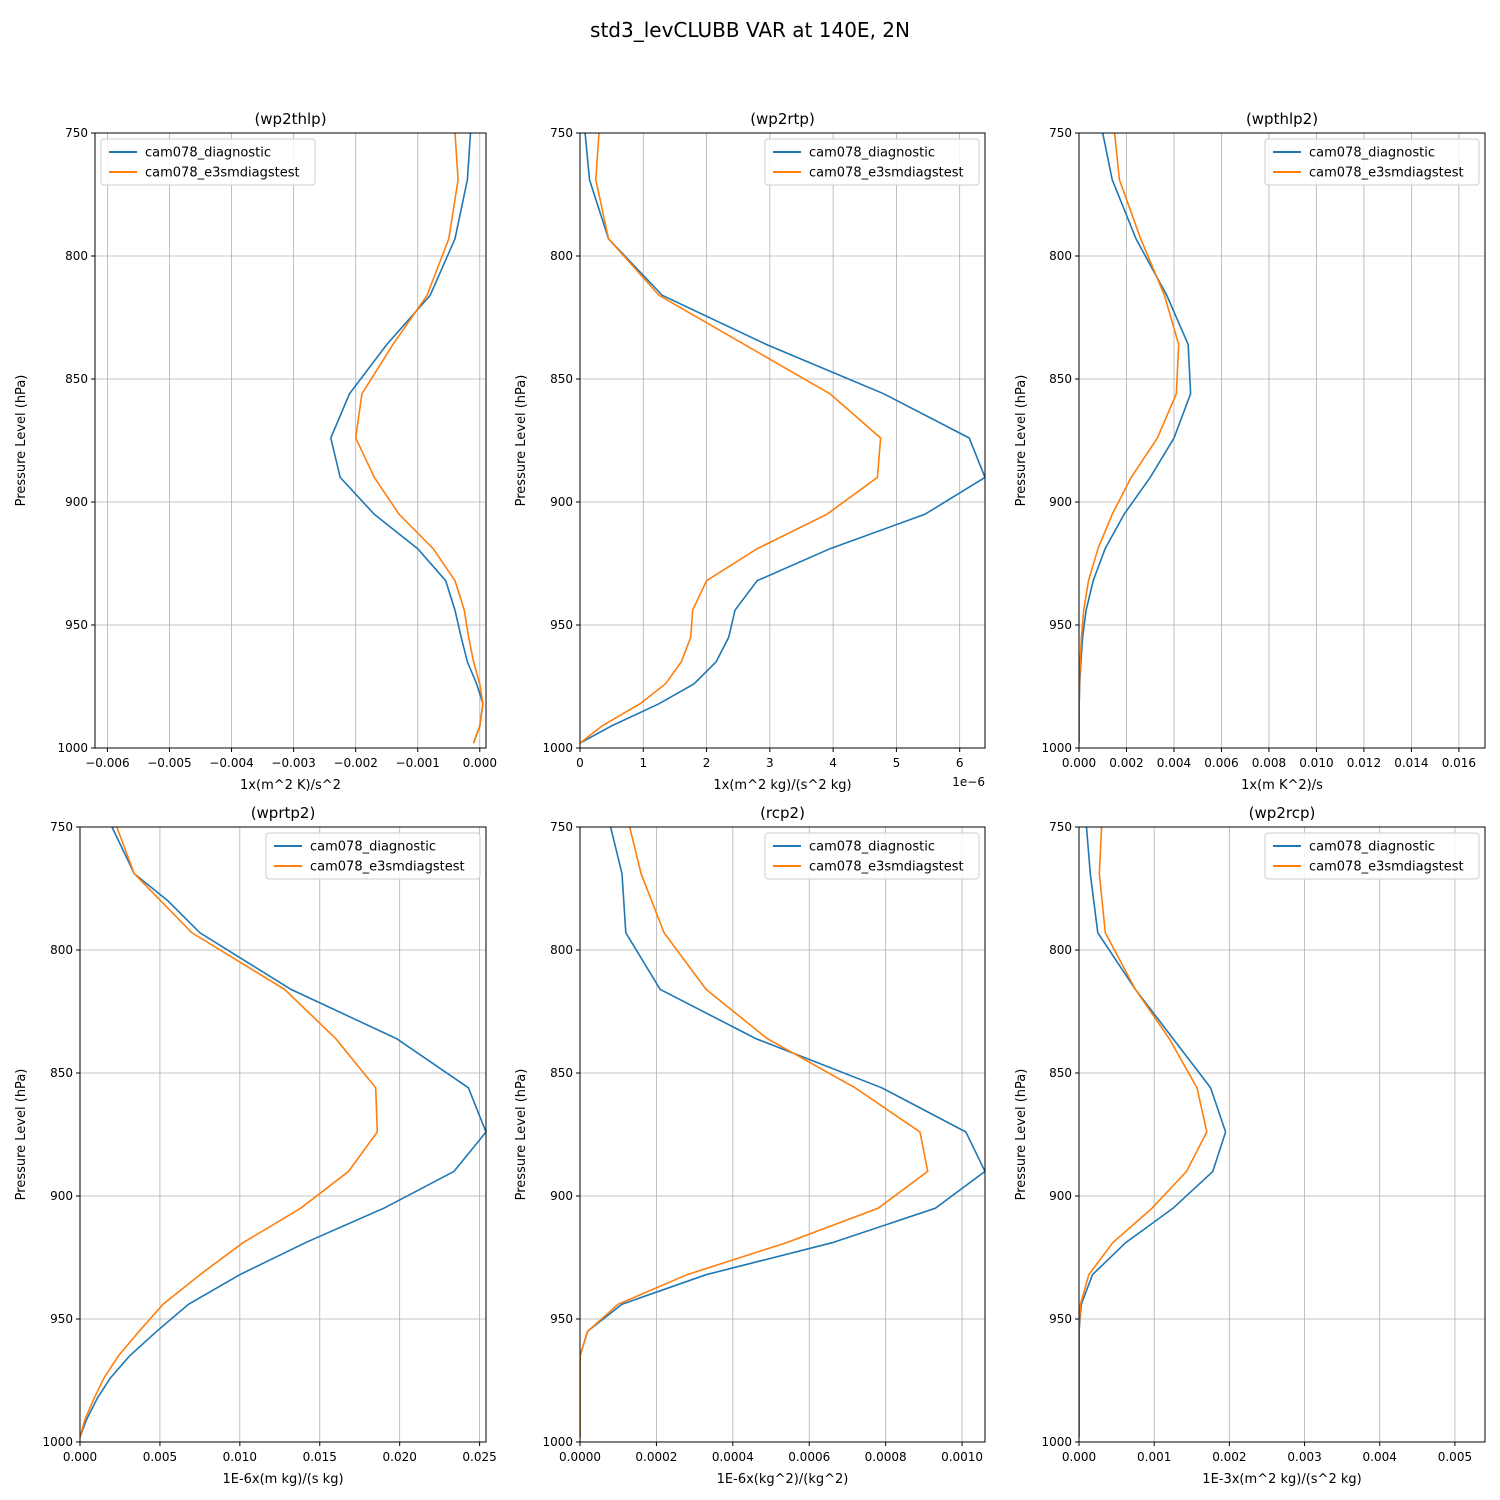 This screenshot has width=1500, height=1500. Describe the element at coordinates (897, 763) in the screenshot. I see `x-tick-label: 5` at that location.